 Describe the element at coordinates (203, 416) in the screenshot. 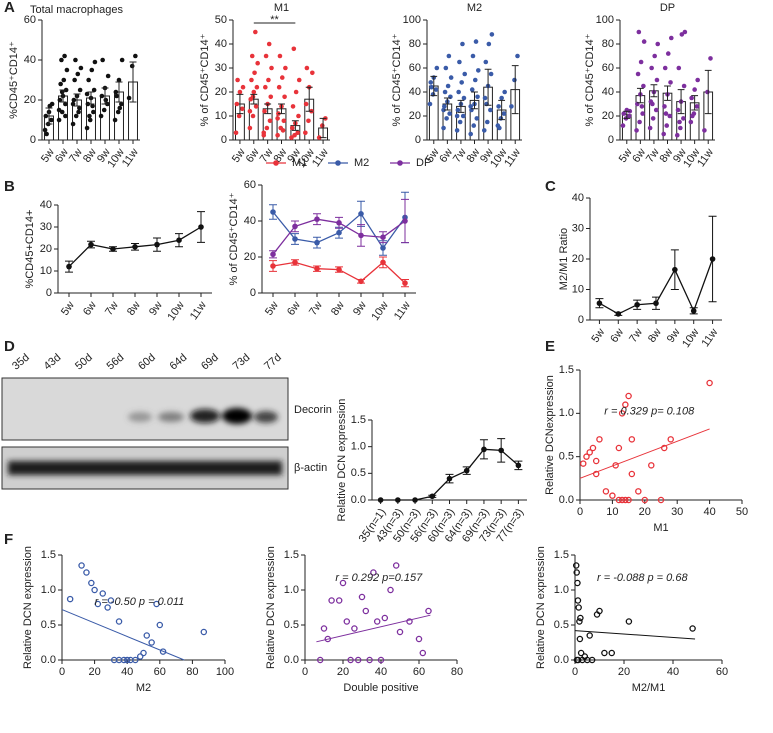

I see `decorin-bands` at that location.